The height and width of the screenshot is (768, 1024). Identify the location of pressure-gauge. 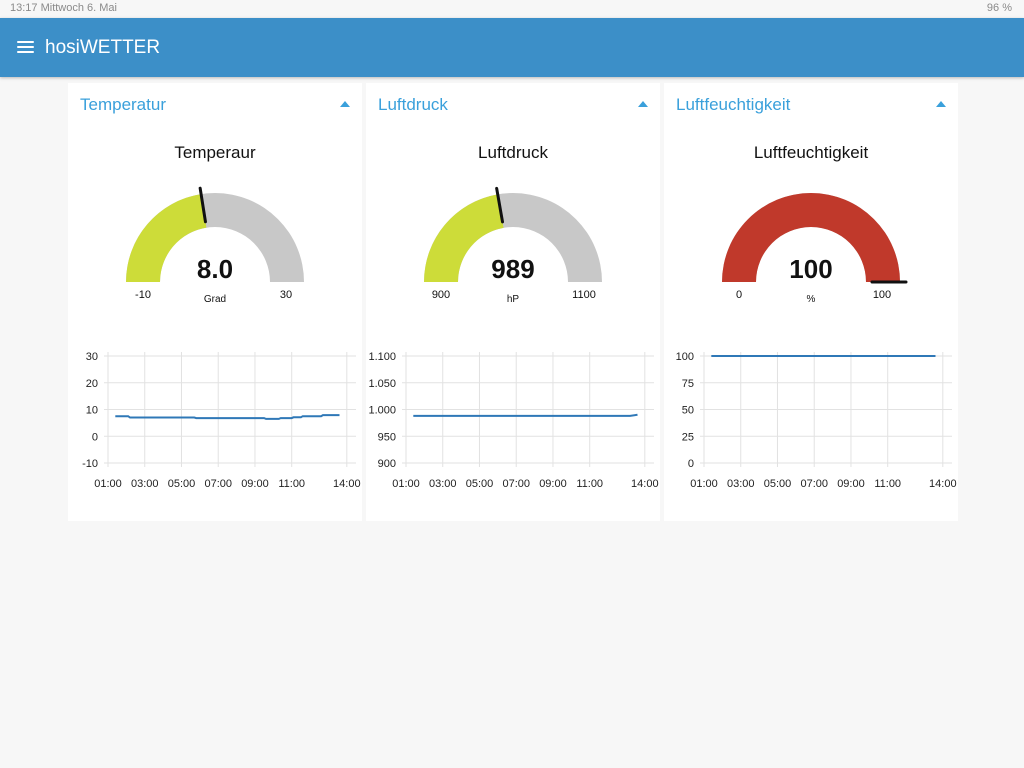
(513, 234).